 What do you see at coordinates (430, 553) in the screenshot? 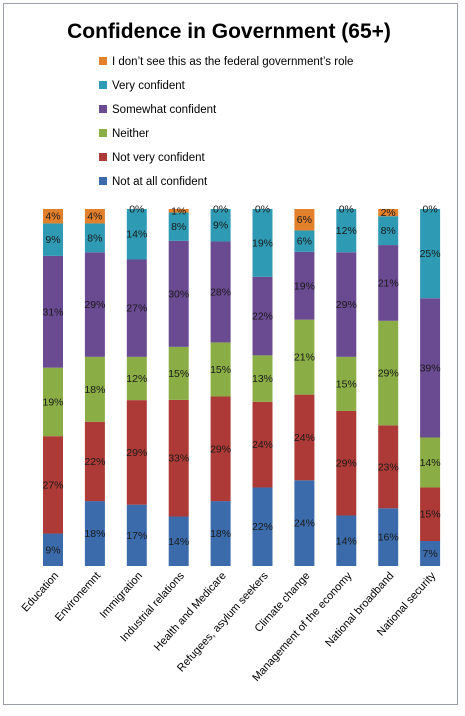
I see `bar-segment-not-at-all-confident-national-security` at bounding box center [430, 553].